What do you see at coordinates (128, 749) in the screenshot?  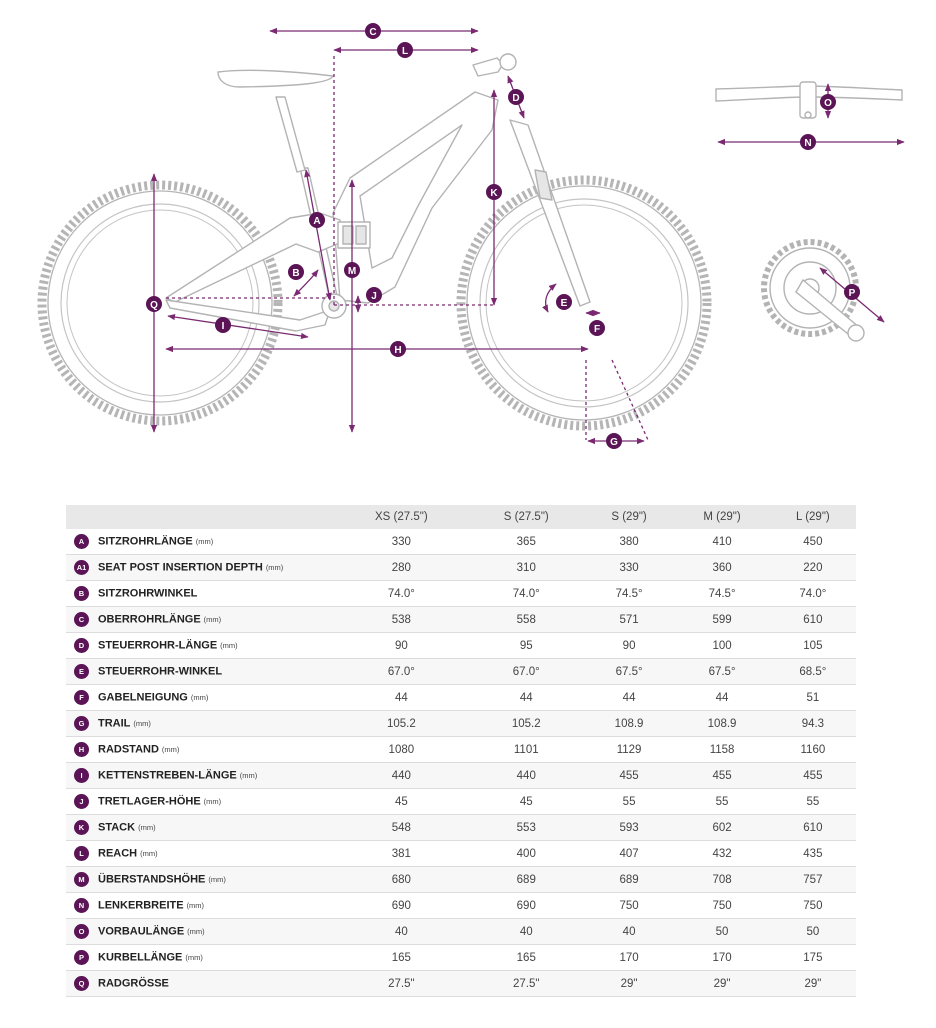 I see `measurement-name: RADSTAND` at bounding box center [128, 749].